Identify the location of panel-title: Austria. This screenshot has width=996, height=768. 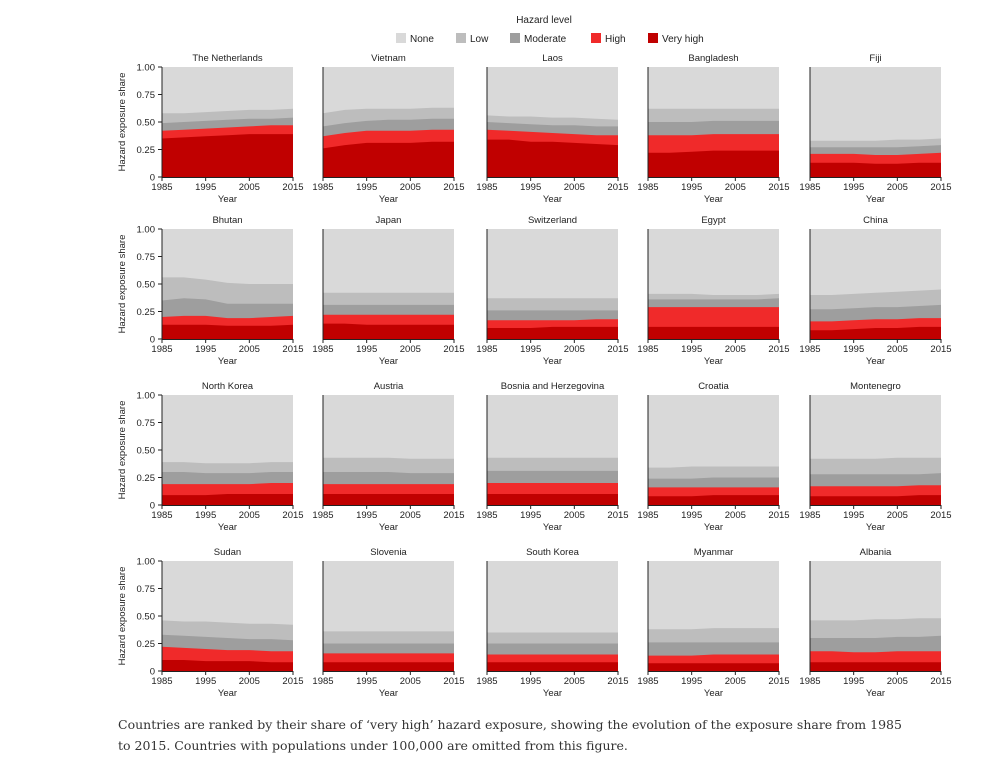
(389, 386).